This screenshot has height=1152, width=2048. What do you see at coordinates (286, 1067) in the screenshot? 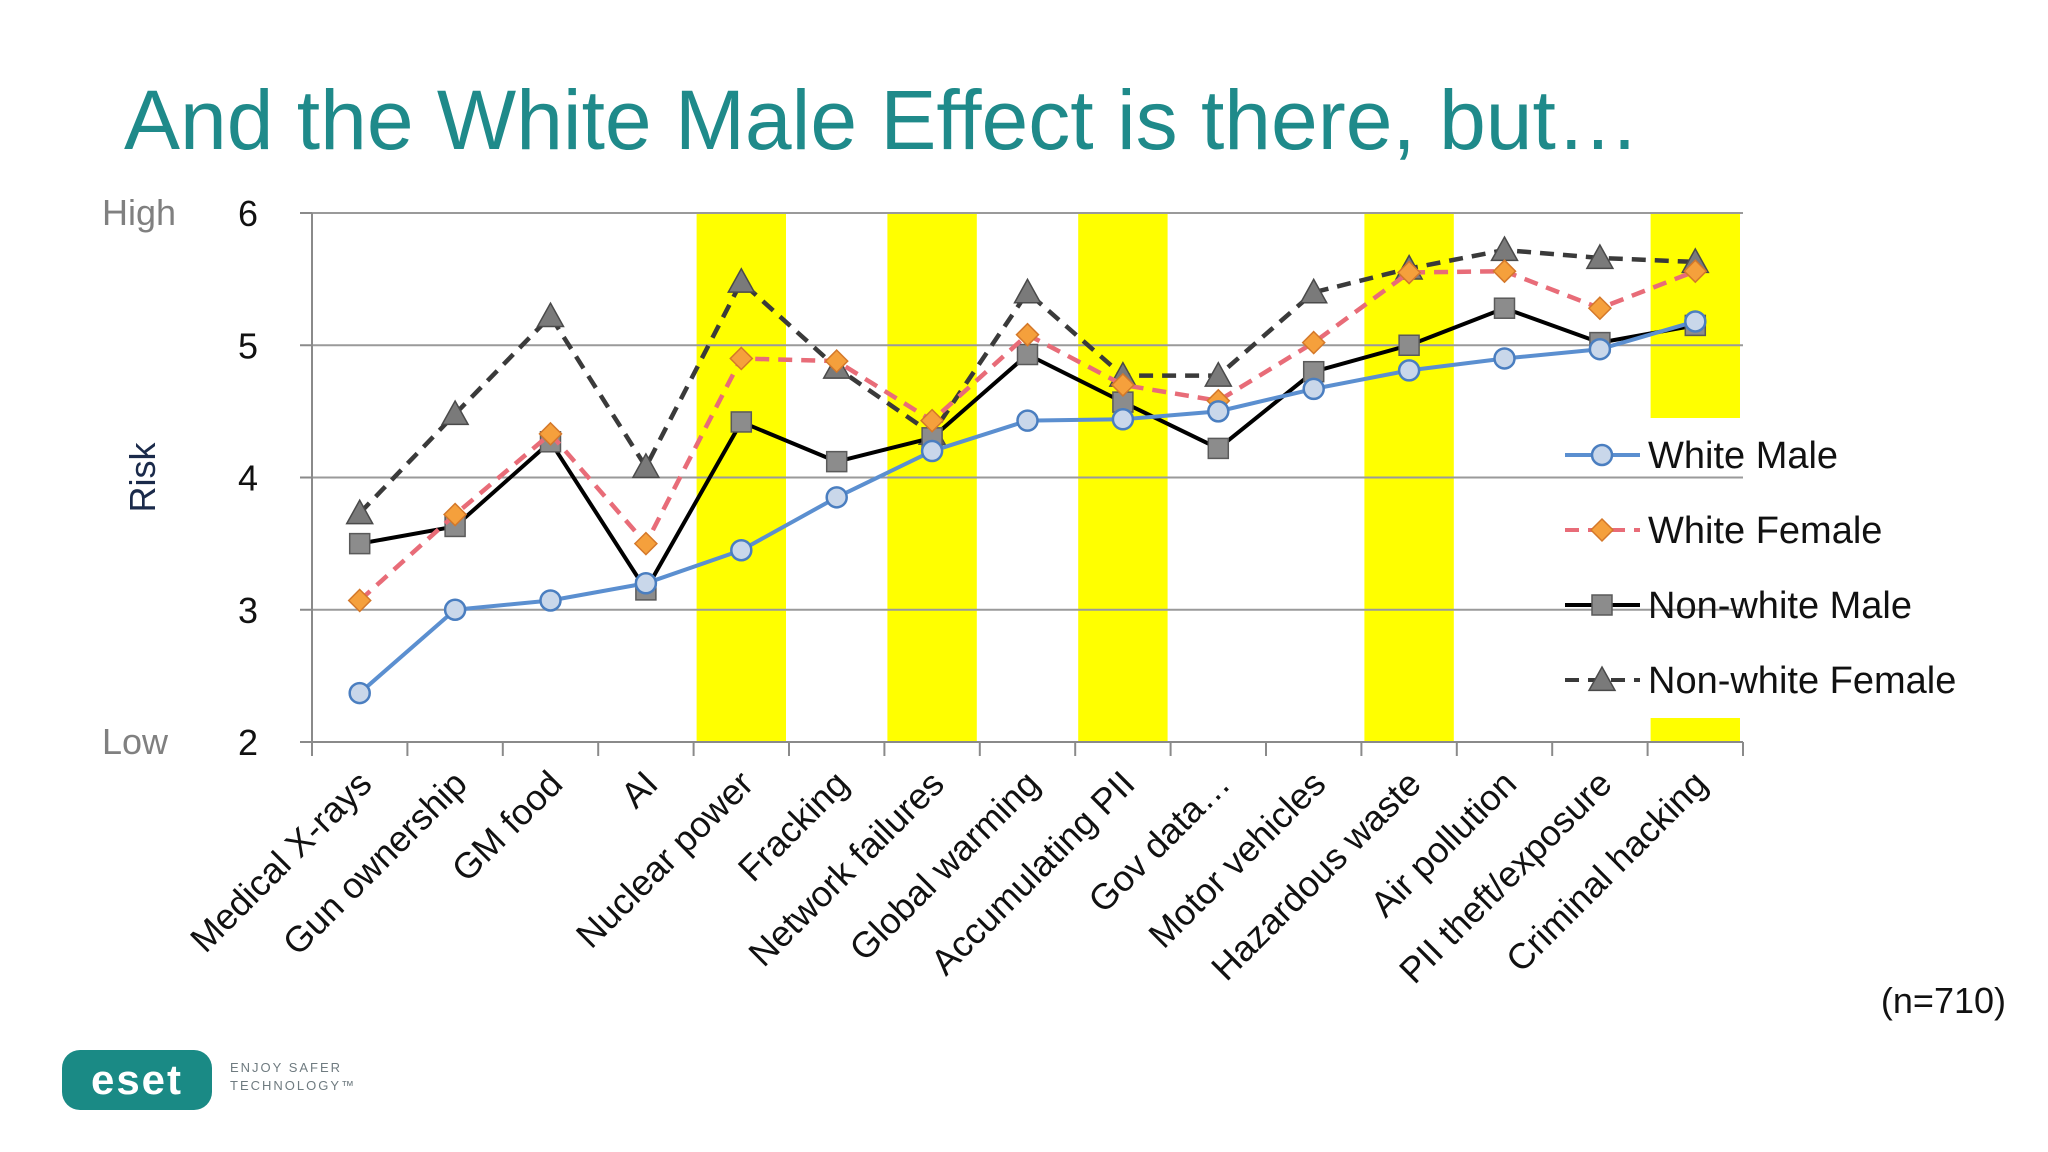
I see `eset-tagline-1: ENJOY SAFER` at bounding box center [286, 1067].